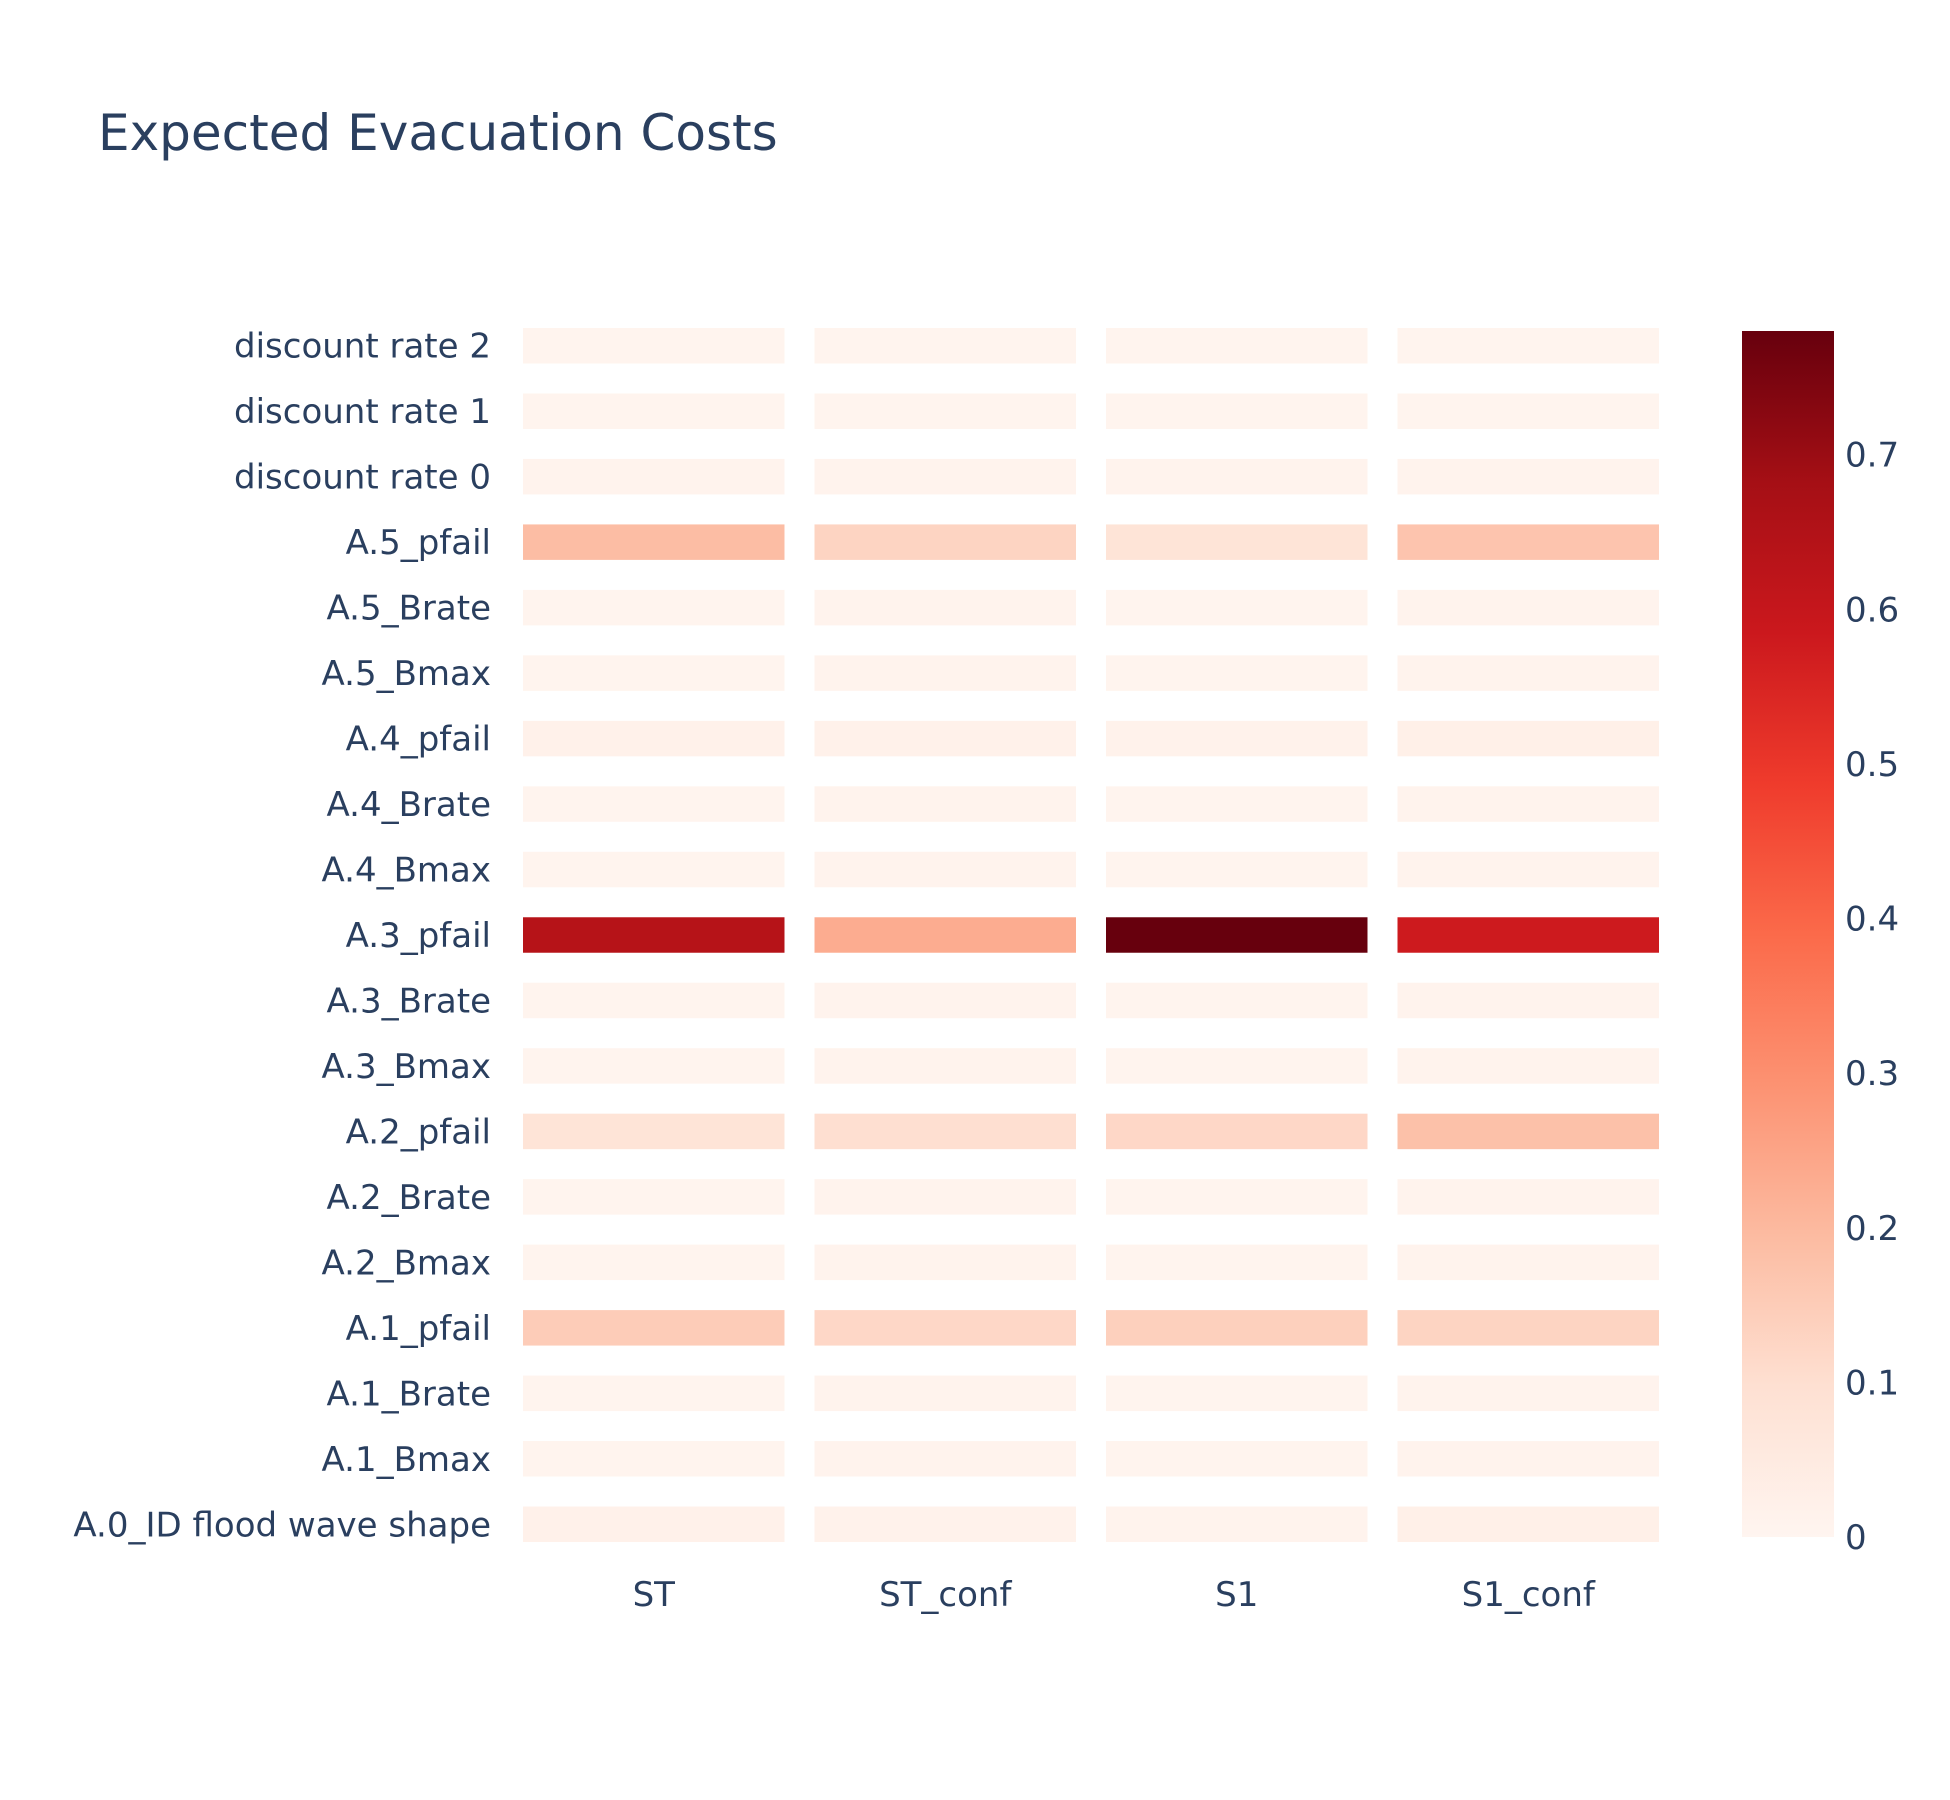 This screenshot has height=1800, width=1950. Describe the element at coordinates (409, 1394) in the screenshot. I see `y-tick-label: A.1_Brate` at that location.